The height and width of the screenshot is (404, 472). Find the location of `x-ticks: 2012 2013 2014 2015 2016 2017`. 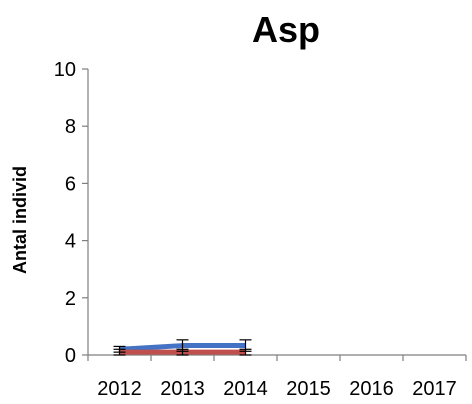

x-ticks: 2012 2013 2014 2015 2016 2017 is located at coordinates (277, 377).